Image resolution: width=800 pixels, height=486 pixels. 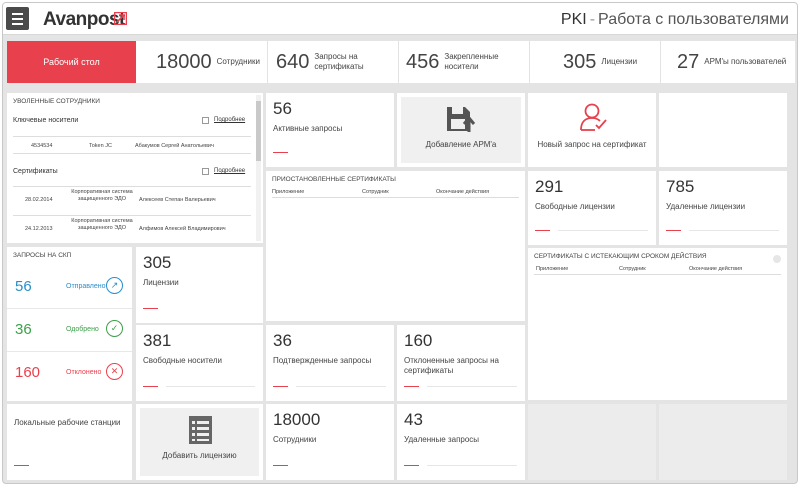 I want to click on free-licenses-count: 291, so click(x=549, y=186).